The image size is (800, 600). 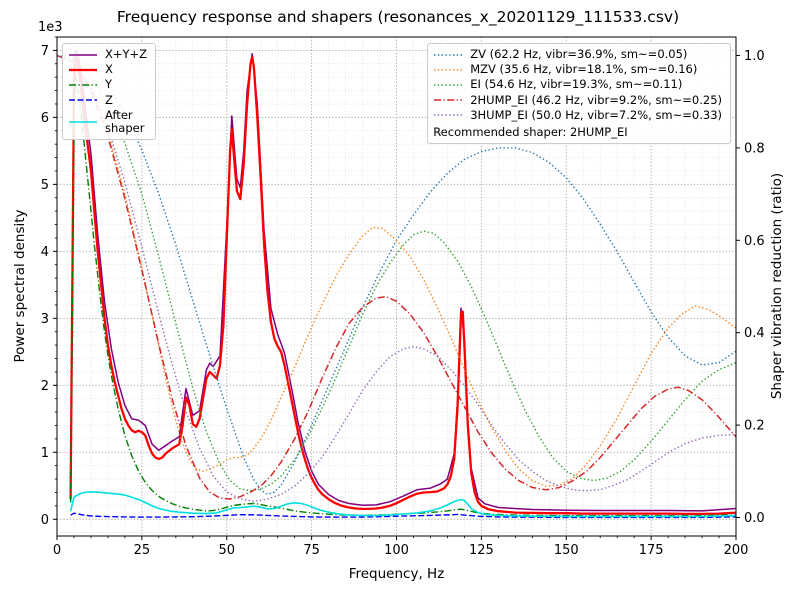 I want to click on y-left-tick-label: 5, so click(x=45, y=185).